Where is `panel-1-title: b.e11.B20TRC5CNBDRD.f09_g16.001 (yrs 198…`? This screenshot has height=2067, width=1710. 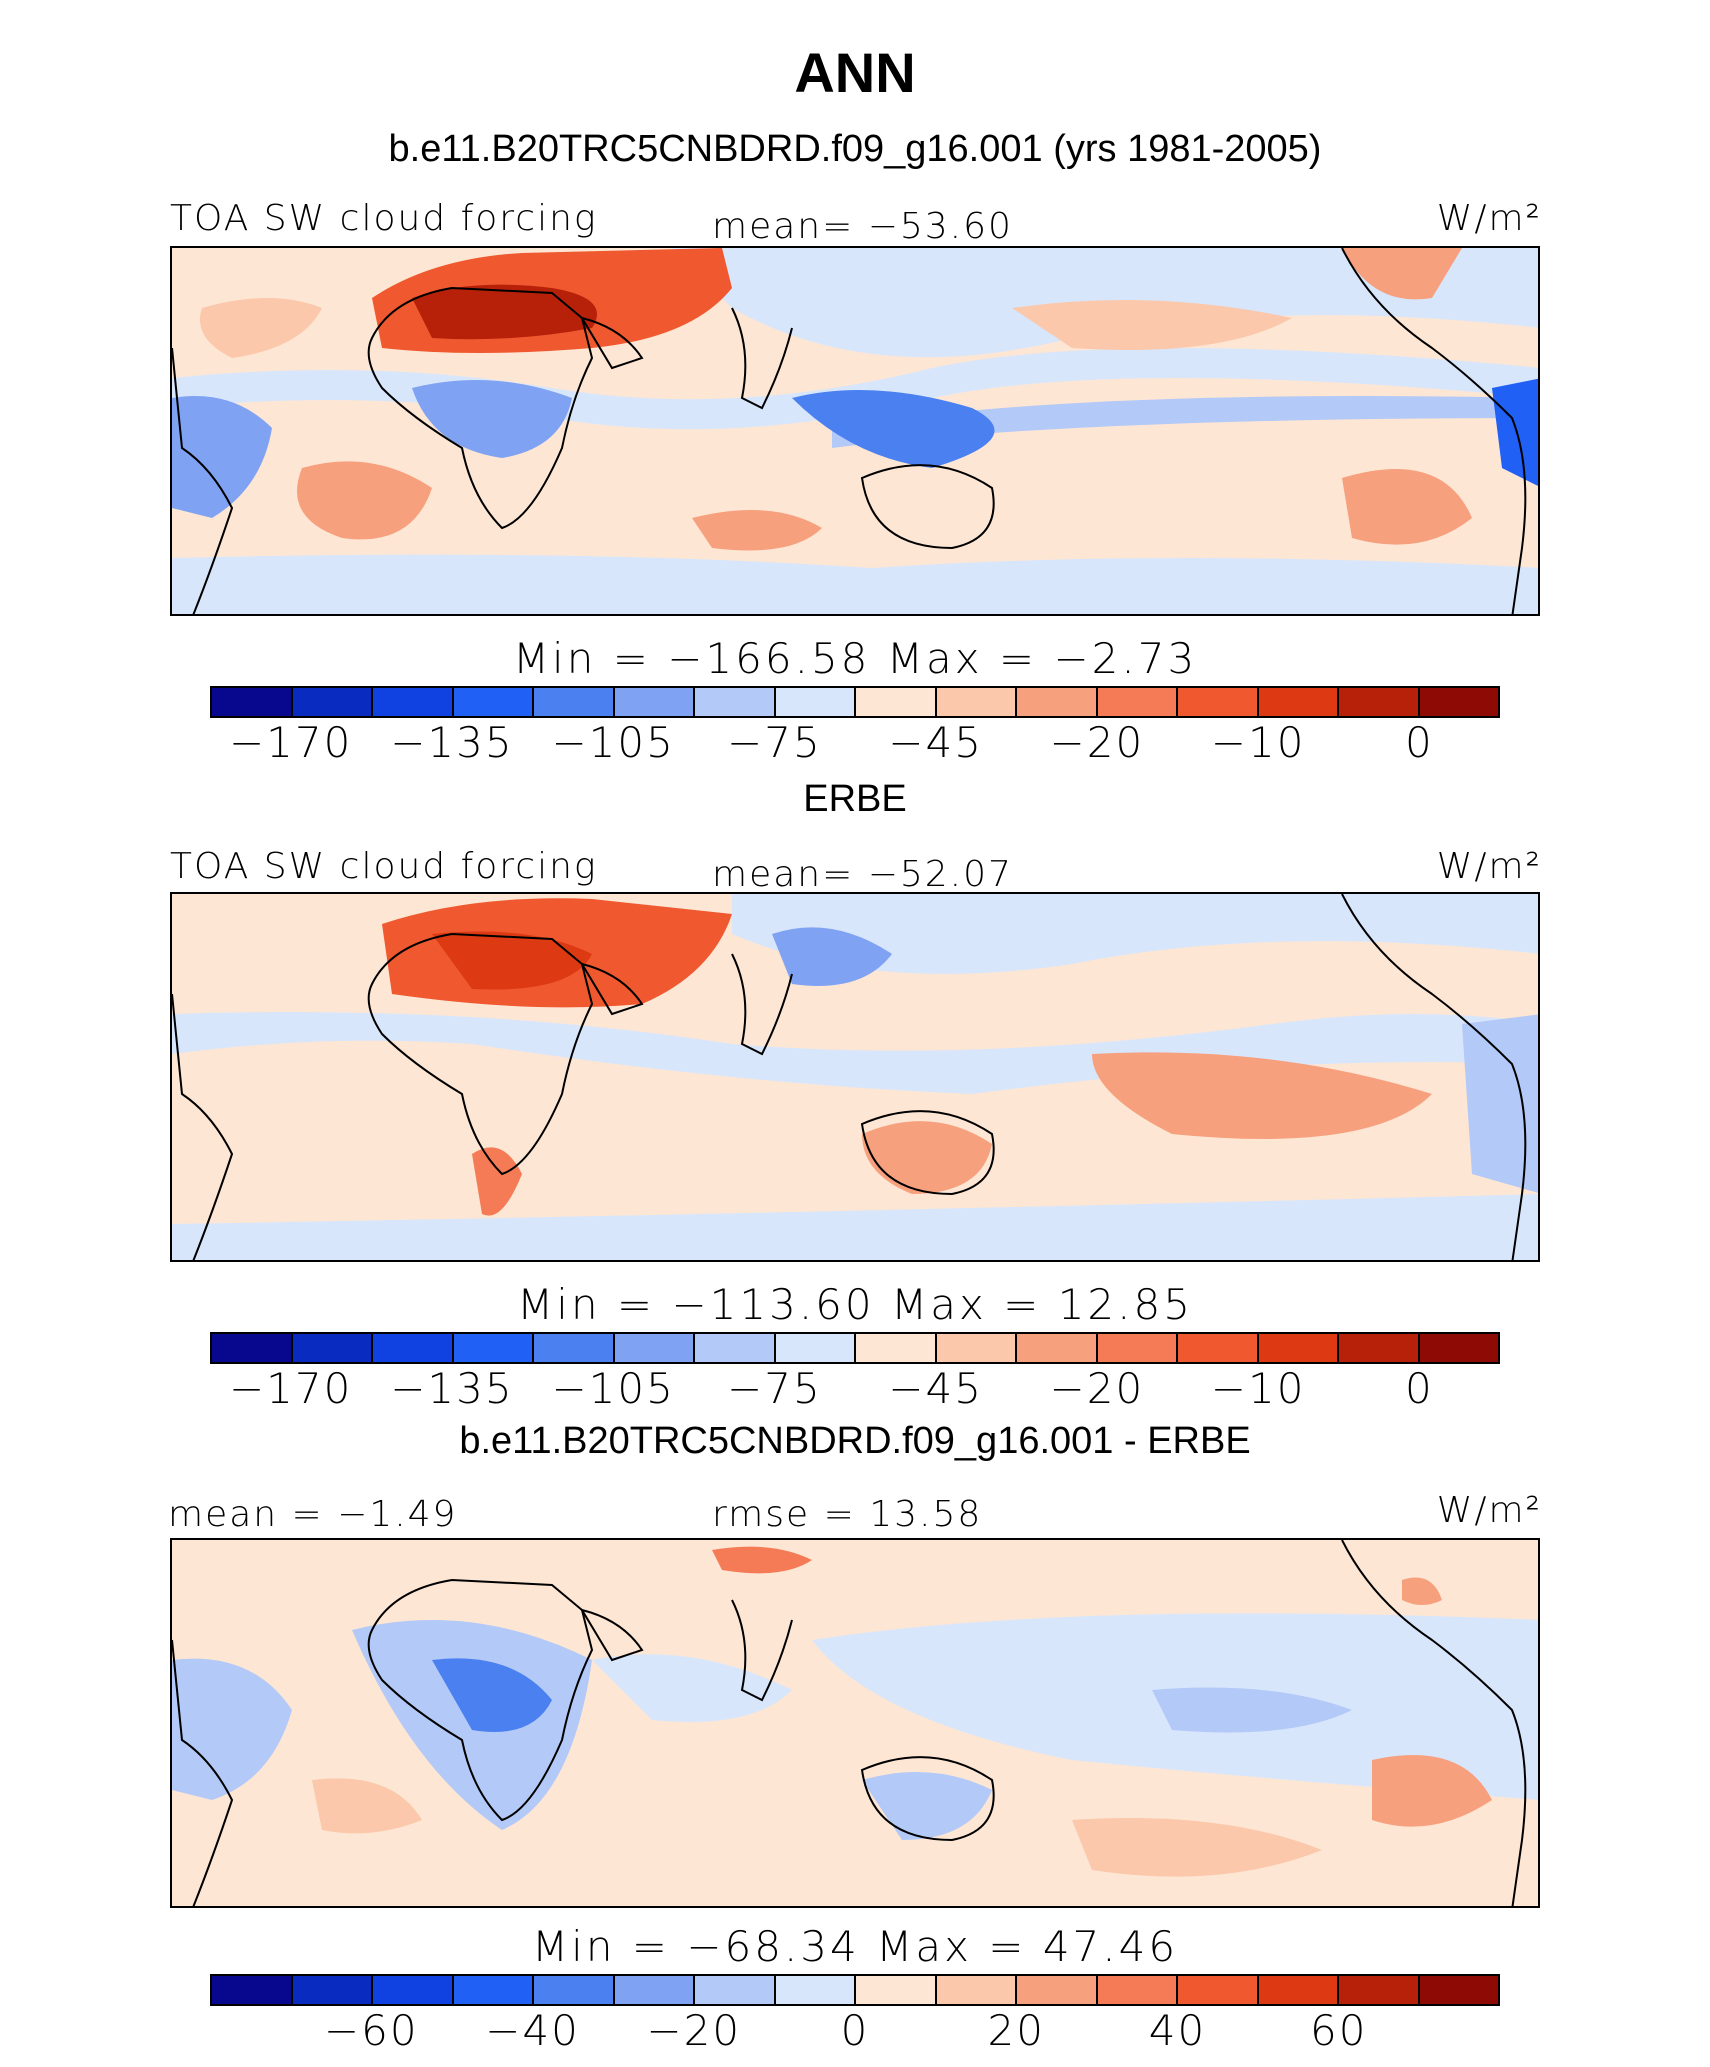 panel-1-title: b.e11.B20TRC5CNBDRD.f09_g16.001 (yrs 198… is located at coordinates (855, 149).